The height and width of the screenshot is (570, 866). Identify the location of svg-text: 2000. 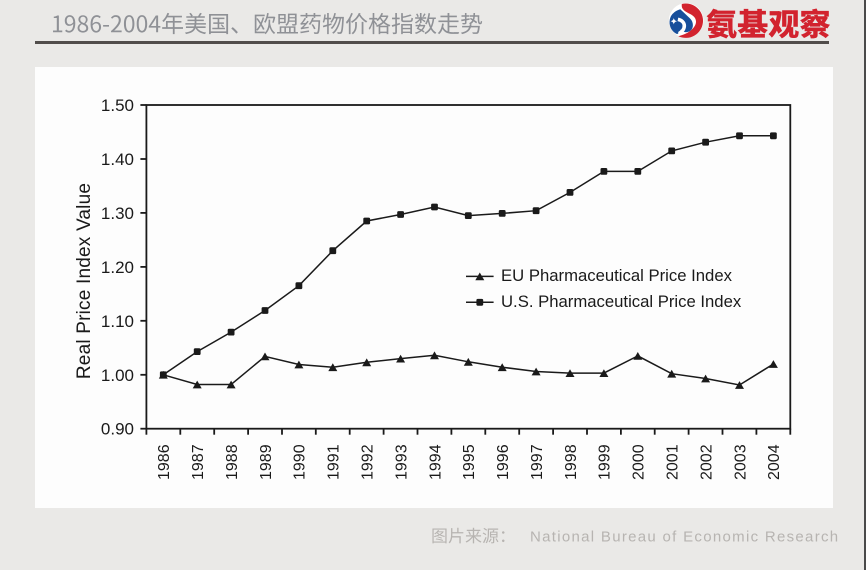
(639, 462).